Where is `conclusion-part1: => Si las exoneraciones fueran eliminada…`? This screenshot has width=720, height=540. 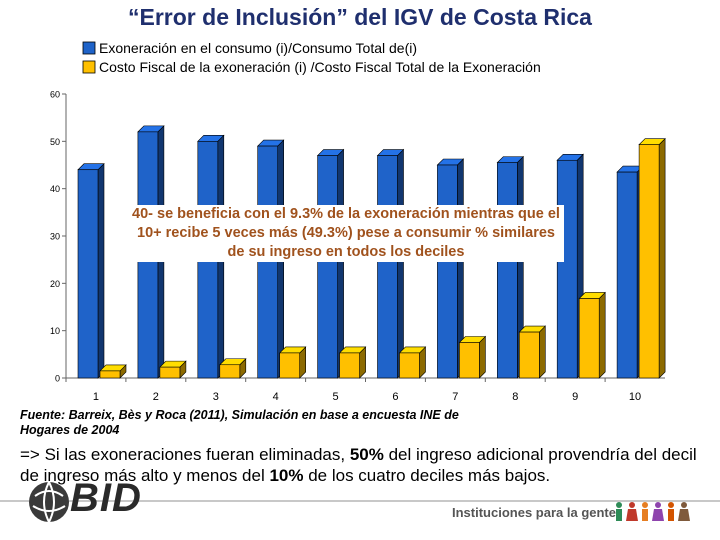 conclusion-part1: => Si las exoneraciones fueran eliminada… is located at coordinates (185, 454).